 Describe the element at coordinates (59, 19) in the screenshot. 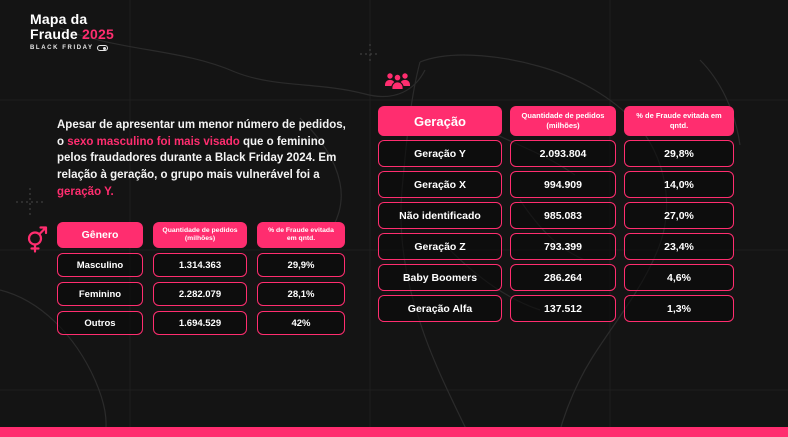

I see `logo-line1: Mapa da` at that location.